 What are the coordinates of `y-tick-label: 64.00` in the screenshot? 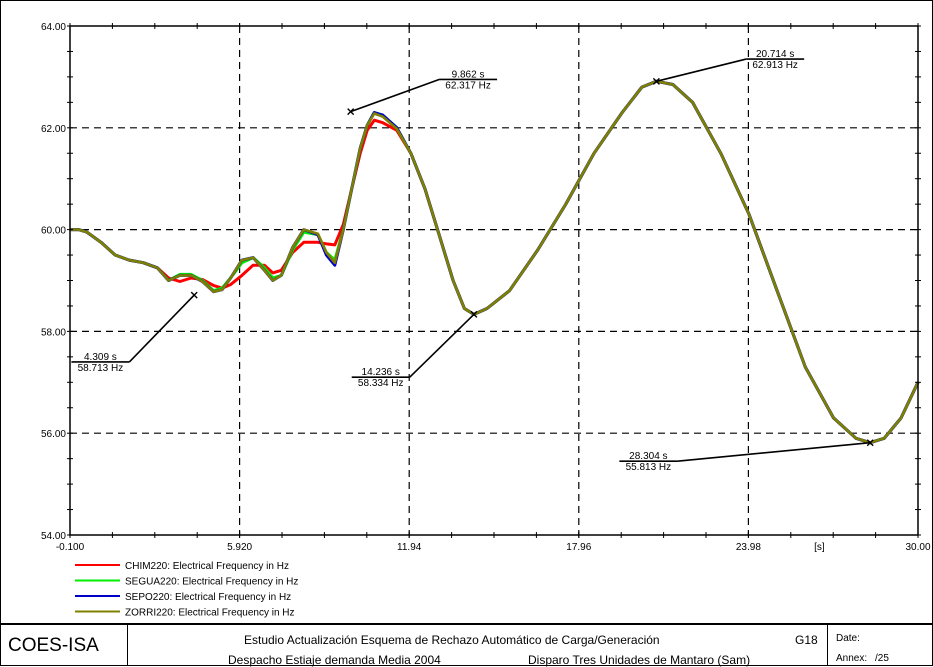 It's located at (53, 27).